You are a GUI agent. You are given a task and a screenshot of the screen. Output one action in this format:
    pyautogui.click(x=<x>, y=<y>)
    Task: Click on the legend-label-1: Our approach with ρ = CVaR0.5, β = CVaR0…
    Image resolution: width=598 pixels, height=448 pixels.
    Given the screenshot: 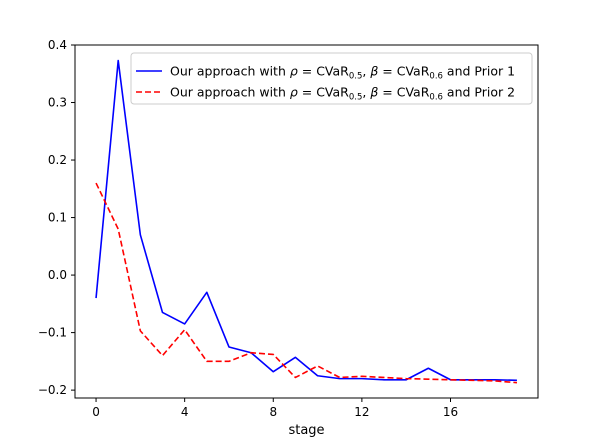 What is the action you would take?
    pyautogui.click(x=342, y=73)
    